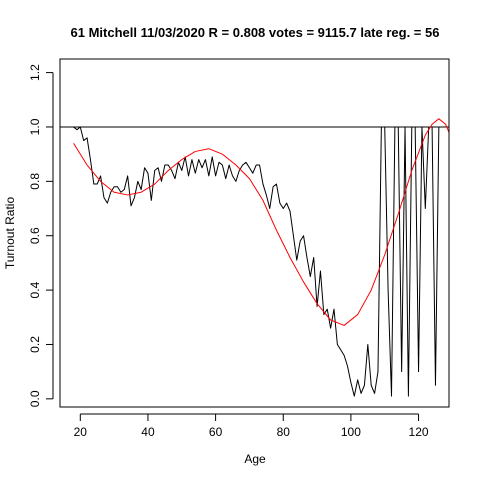 The image size is (480, 480). I want to click on x-tick-label: 120, so click(419, 432).